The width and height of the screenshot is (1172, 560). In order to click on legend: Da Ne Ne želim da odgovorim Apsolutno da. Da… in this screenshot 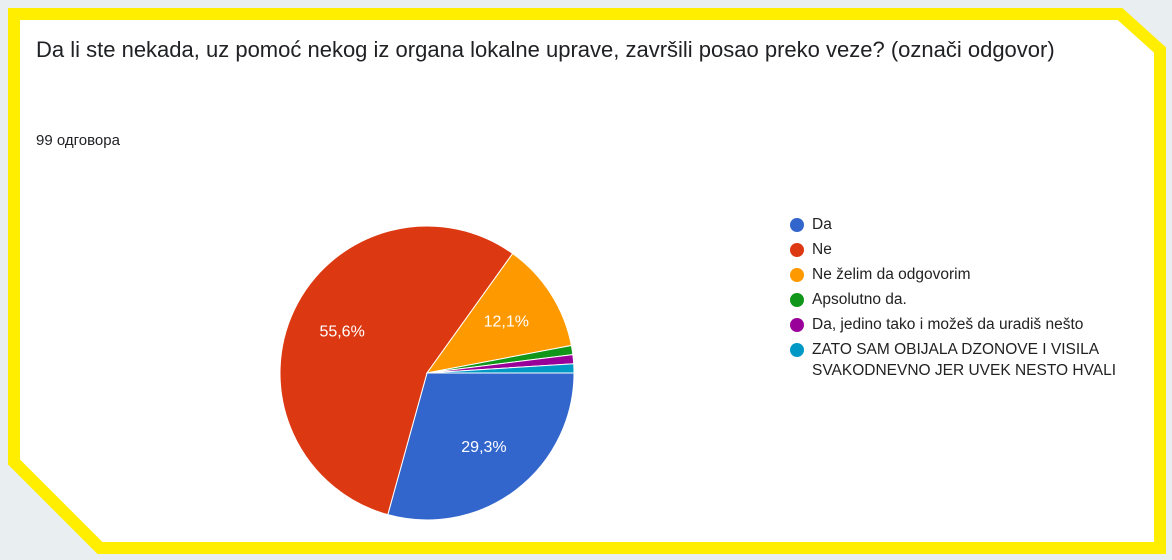, I will do `click(966, 299)`.